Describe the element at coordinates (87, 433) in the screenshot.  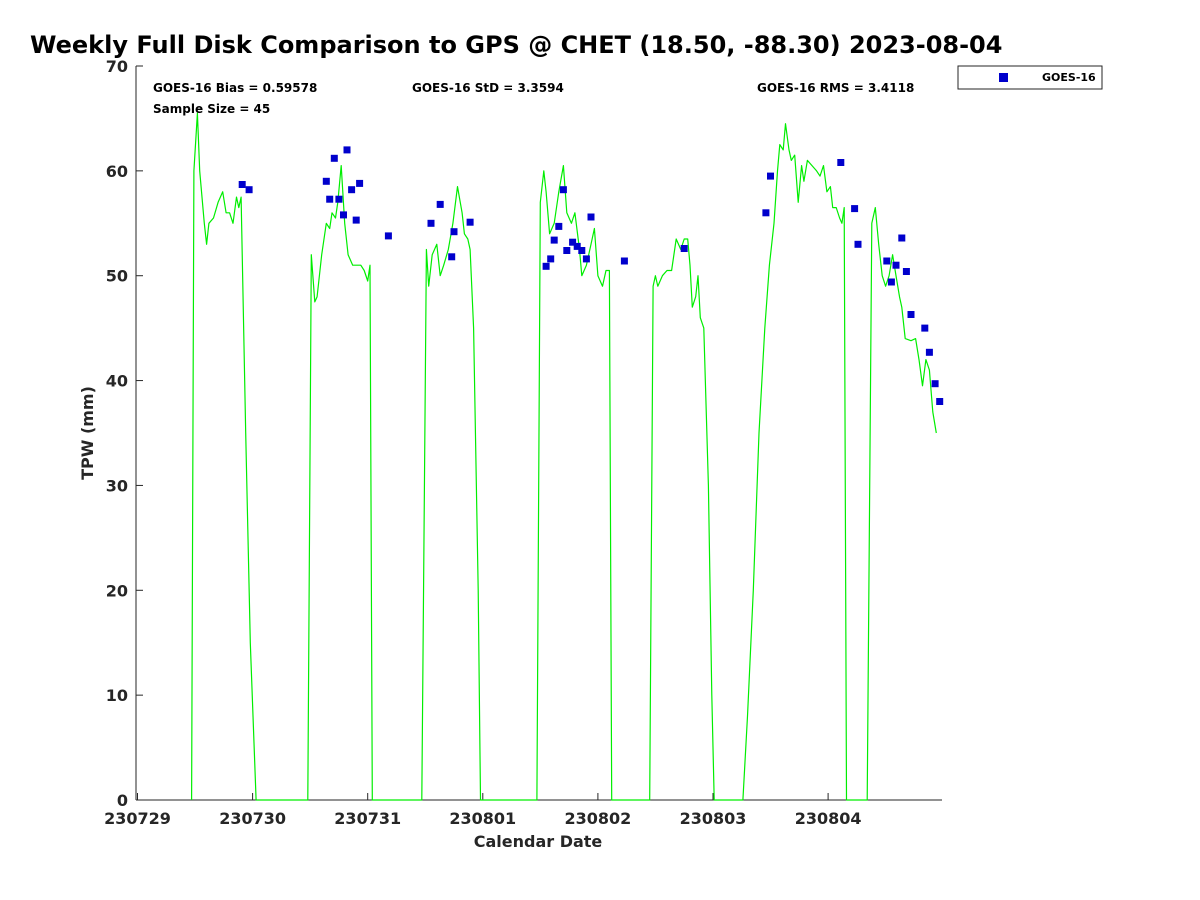
I see `y-axis-label: TPW (mm)` at that location.